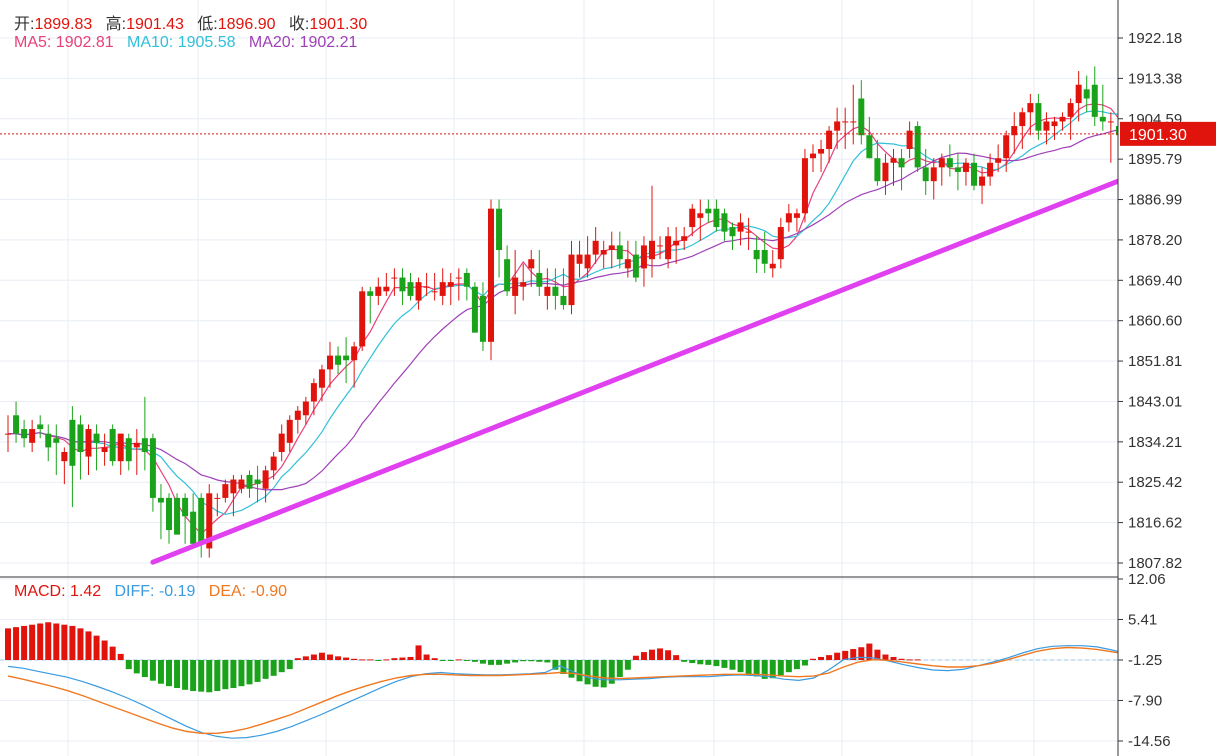  I want to click on ma20-value: 1902.21, so click(328, 42).